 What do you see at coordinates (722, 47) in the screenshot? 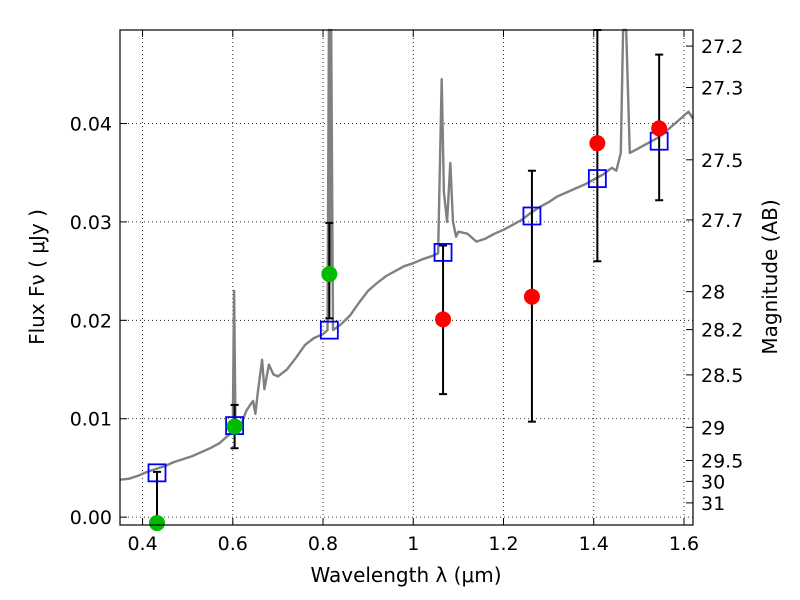
I see `y2-tick-label: 27.2` at bounding box center [722, 47].